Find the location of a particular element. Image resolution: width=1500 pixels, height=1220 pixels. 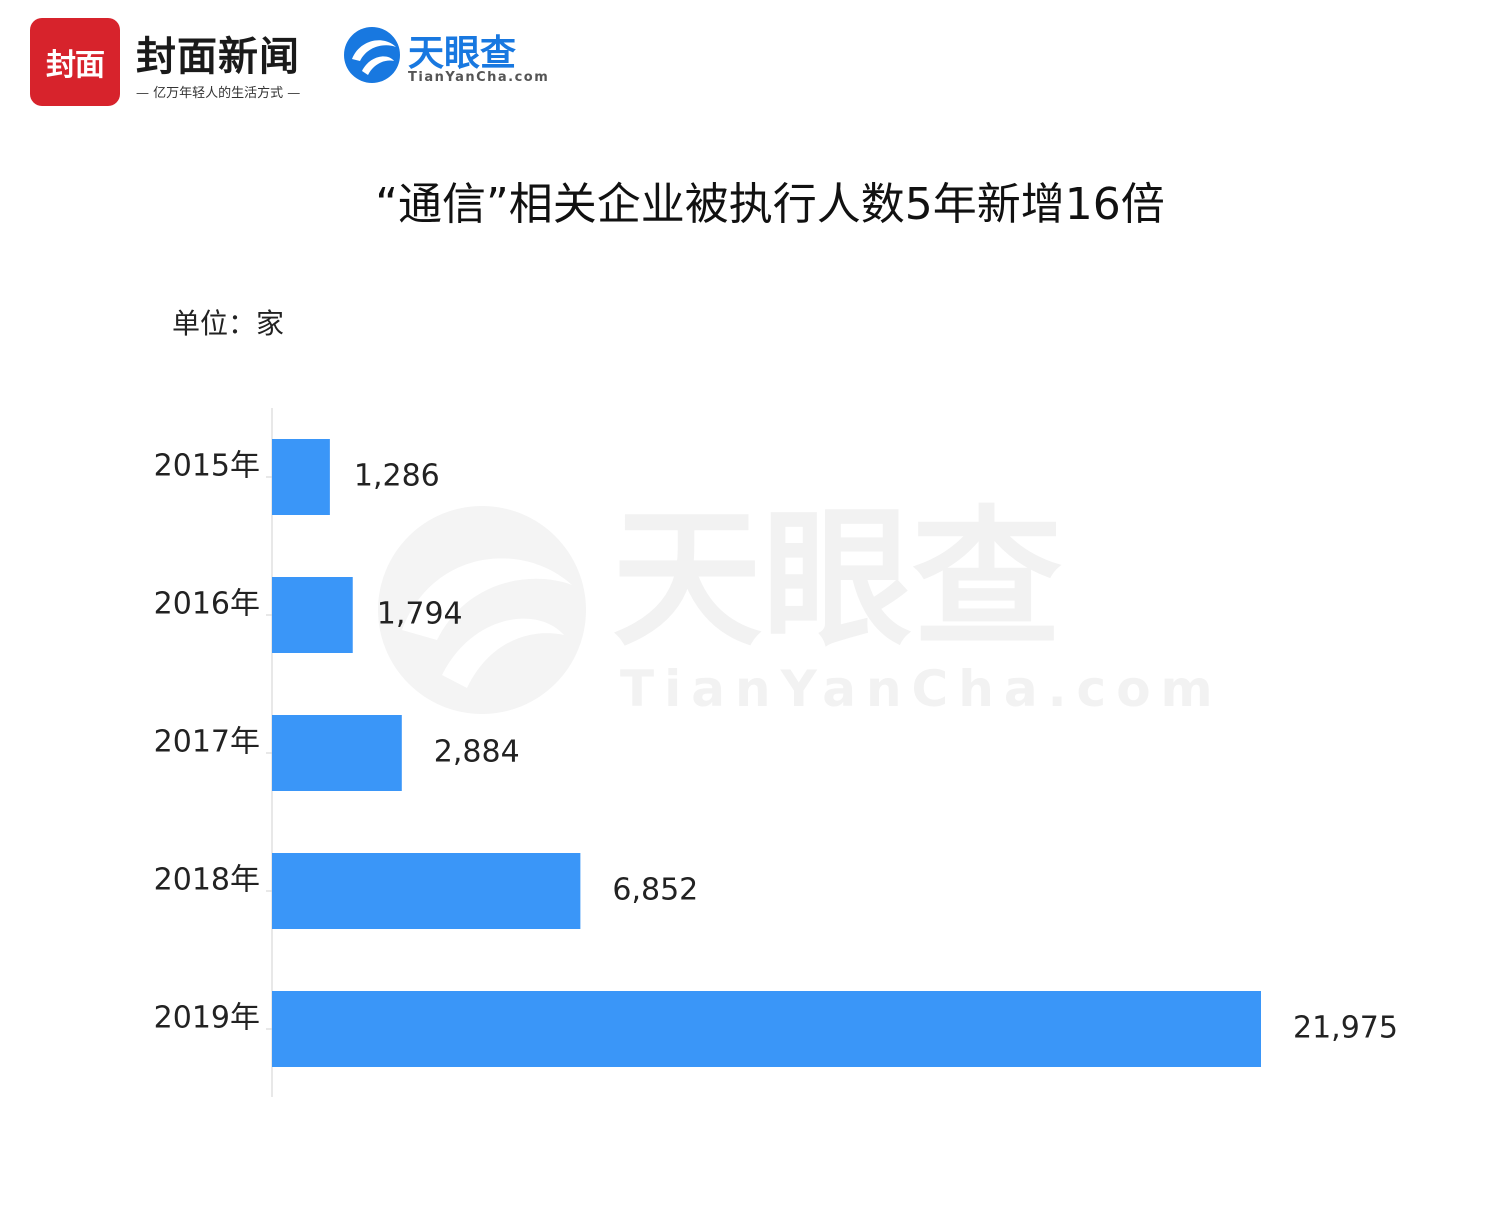

bar-2018年 is located at coordinates (426, 891).